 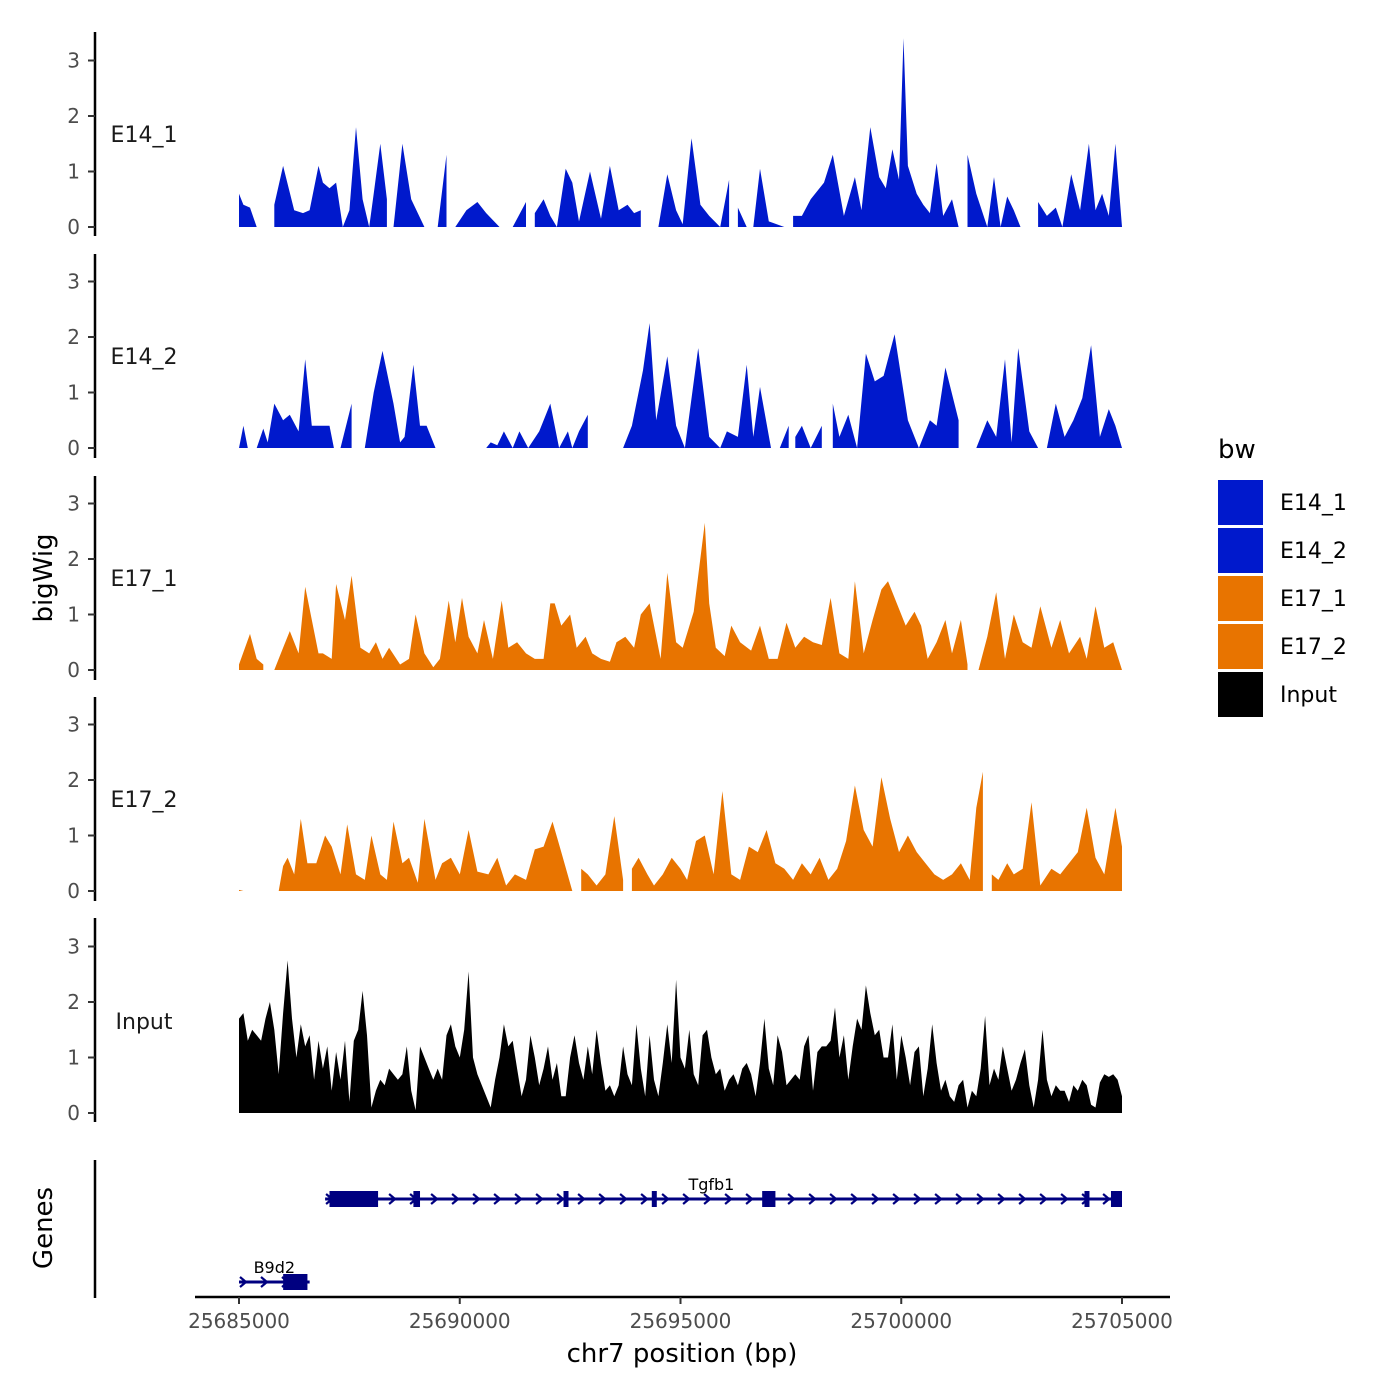 I want to click on x-axis: 25685000 25690000 25695000 25700000 25705000, so click(x=680, y=1314).